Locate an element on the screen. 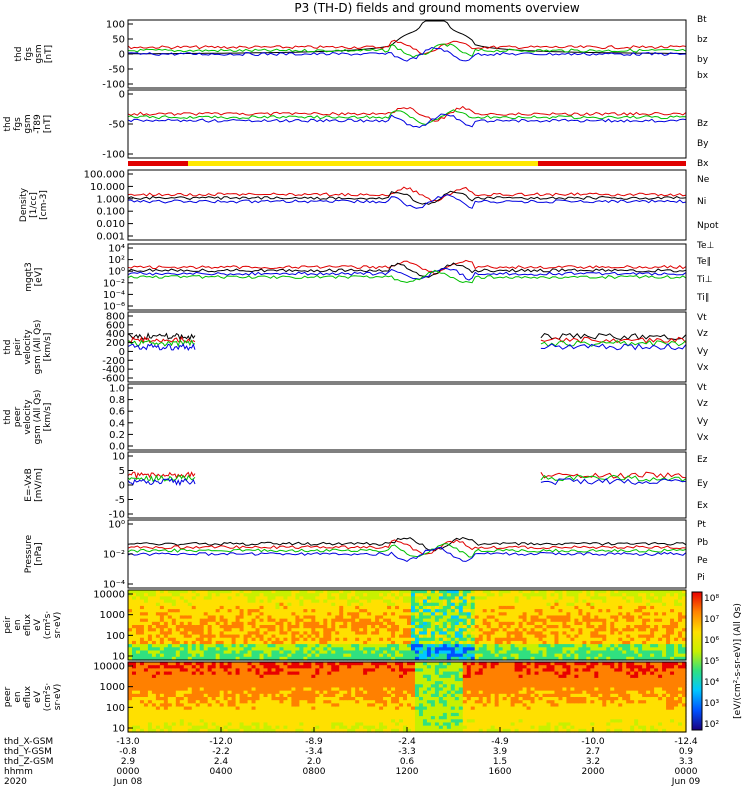 The image size is (750, 800). y-axis-label: mgqt3 [eV] is located at coordinates (34, 276).